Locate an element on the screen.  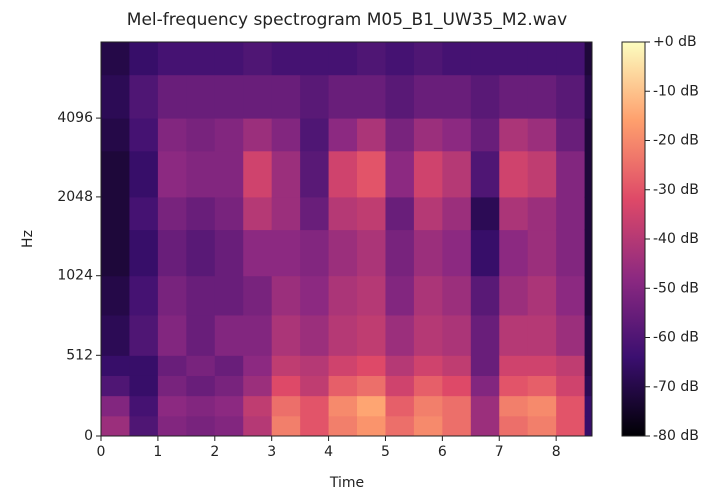
x-tick-label: 2 is located at coordinates (214, 452).